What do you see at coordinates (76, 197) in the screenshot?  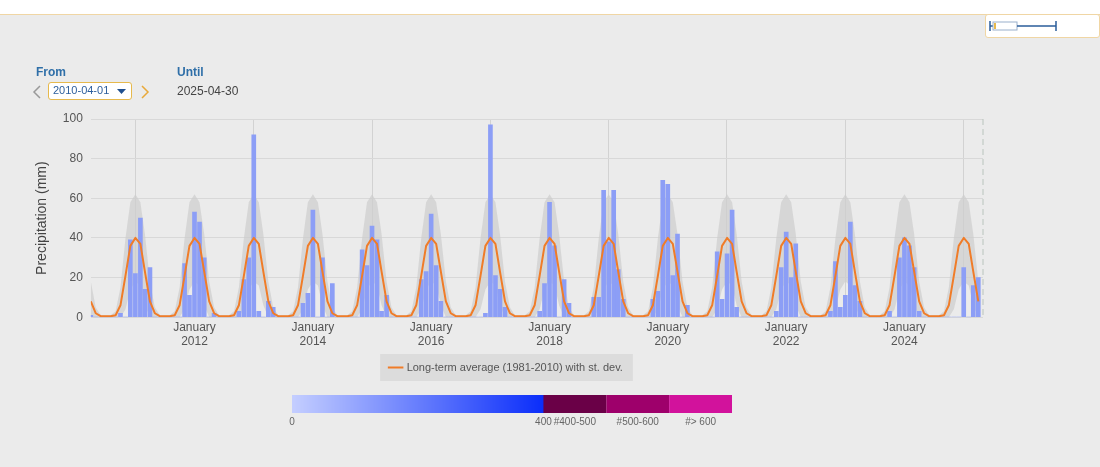 I see `y-tick-label: 60` at bounding box center [76, 197].